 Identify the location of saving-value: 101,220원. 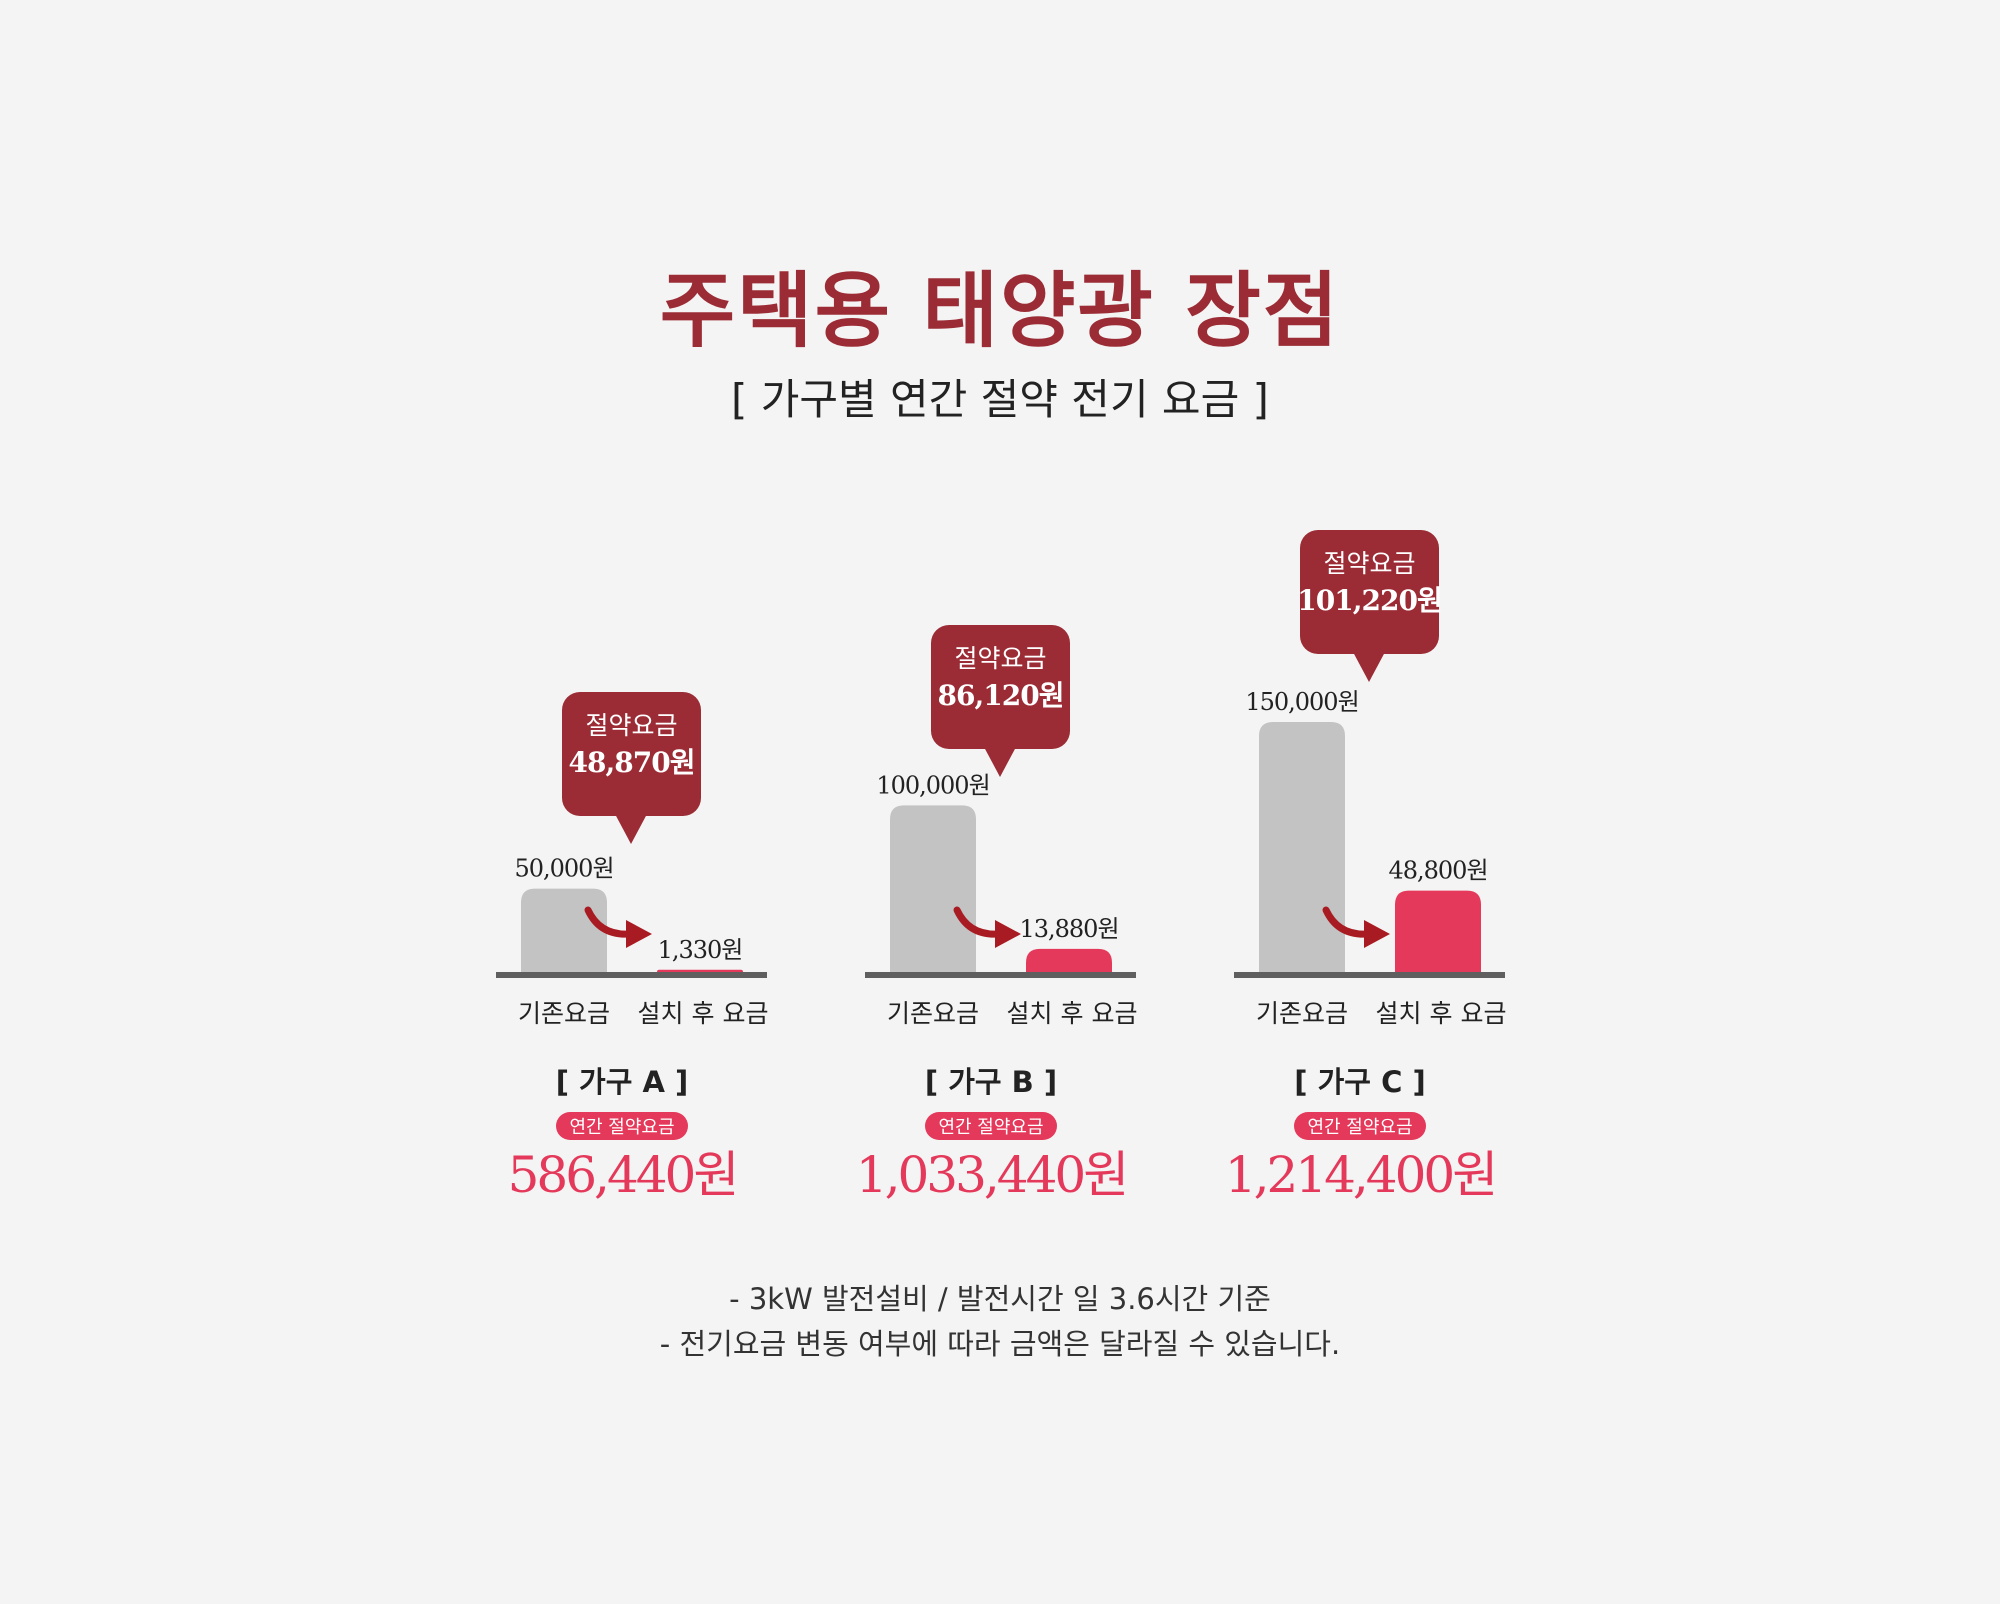
(1369, 600).